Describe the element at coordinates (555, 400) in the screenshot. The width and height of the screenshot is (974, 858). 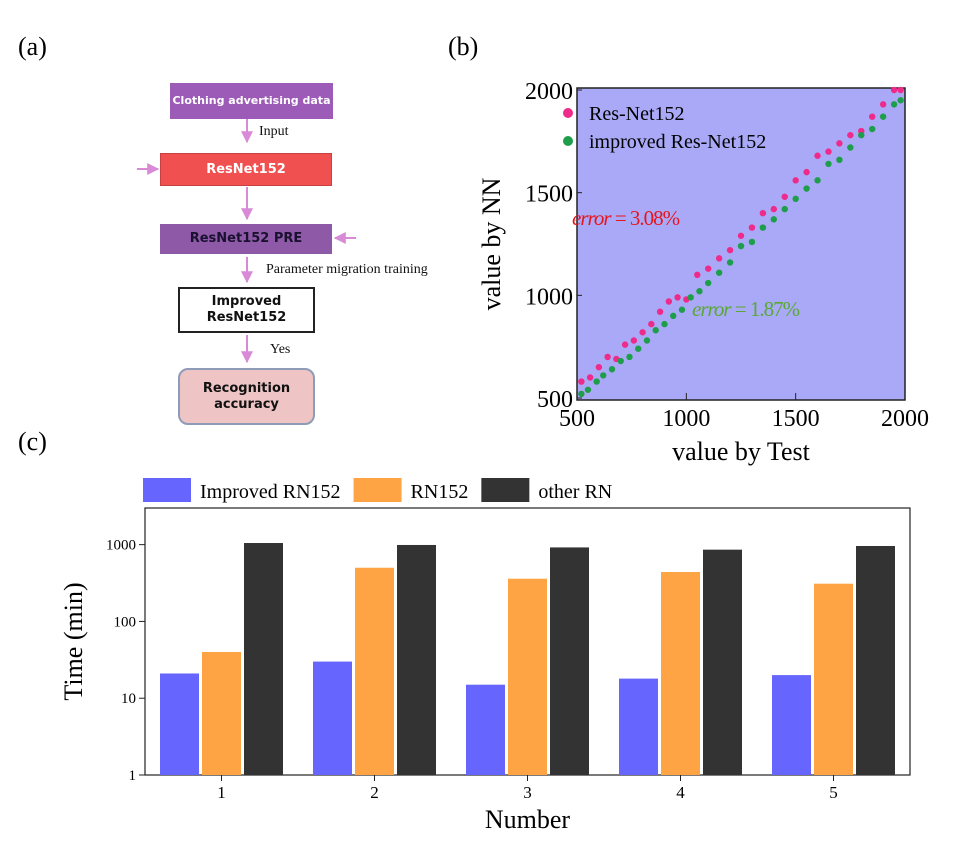
I see `y-tick-label: 500` at that location.